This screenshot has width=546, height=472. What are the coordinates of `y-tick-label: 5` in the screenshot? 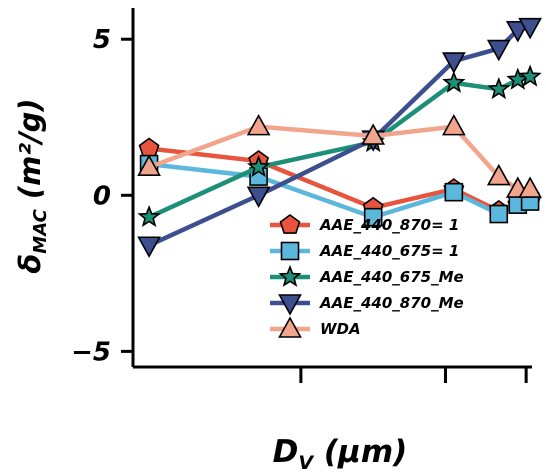 It's located at (102, 40).